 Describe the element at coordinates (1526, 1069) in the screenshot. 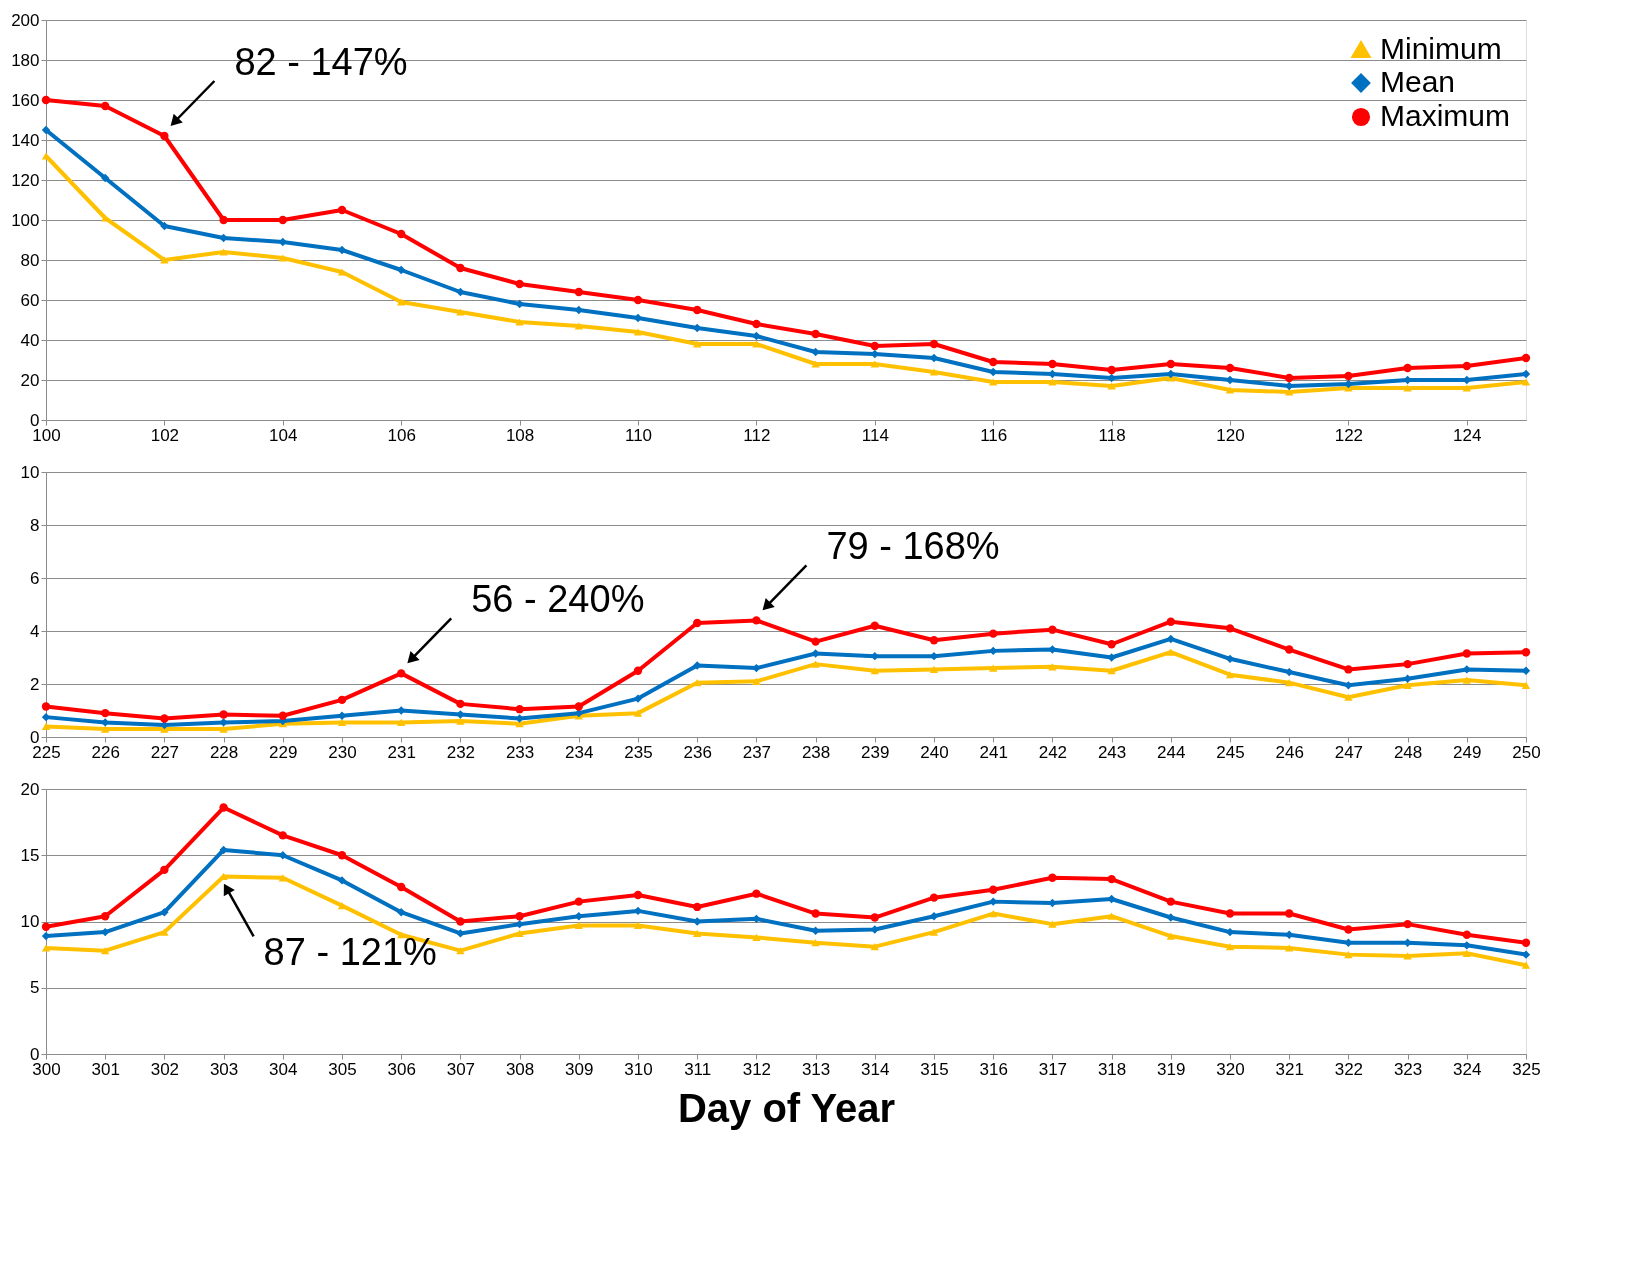

I see `x-tick-label: 325` at that location.